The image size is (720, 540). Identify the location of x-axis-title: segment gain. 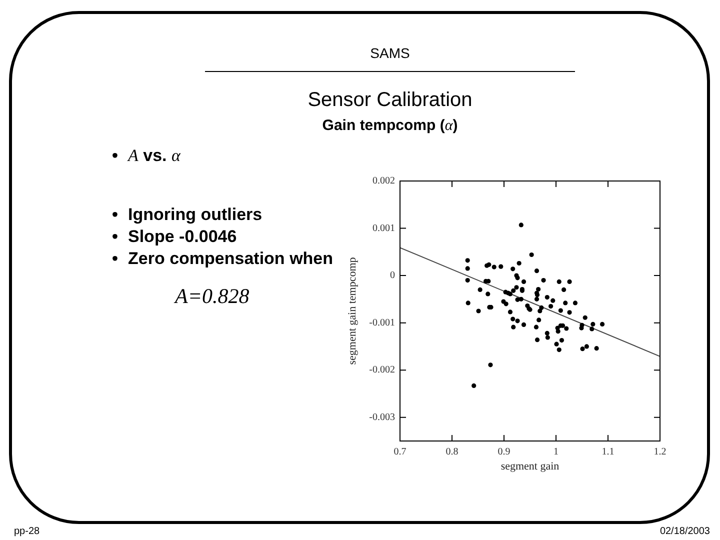
(530, 466).